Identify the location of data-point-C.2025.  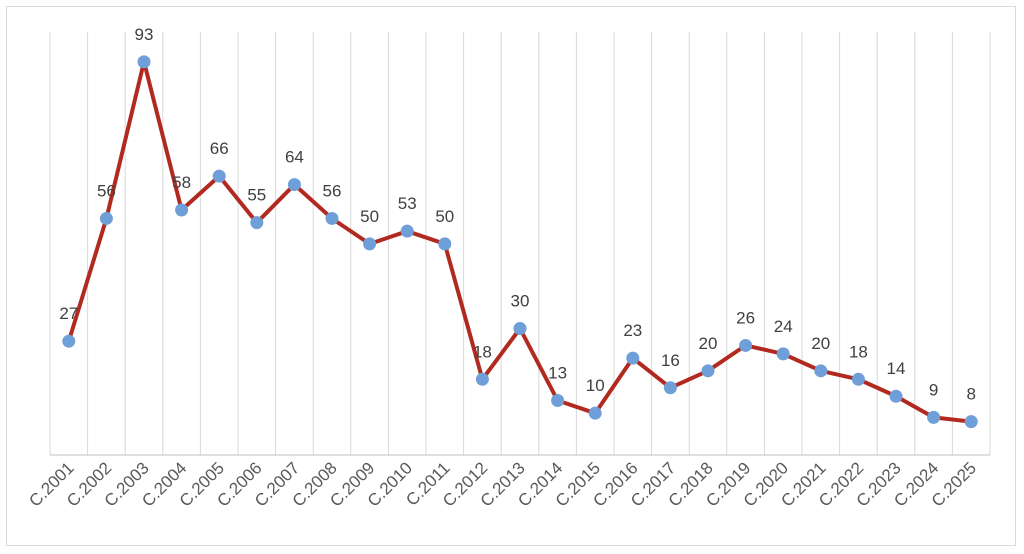
(971, 422).